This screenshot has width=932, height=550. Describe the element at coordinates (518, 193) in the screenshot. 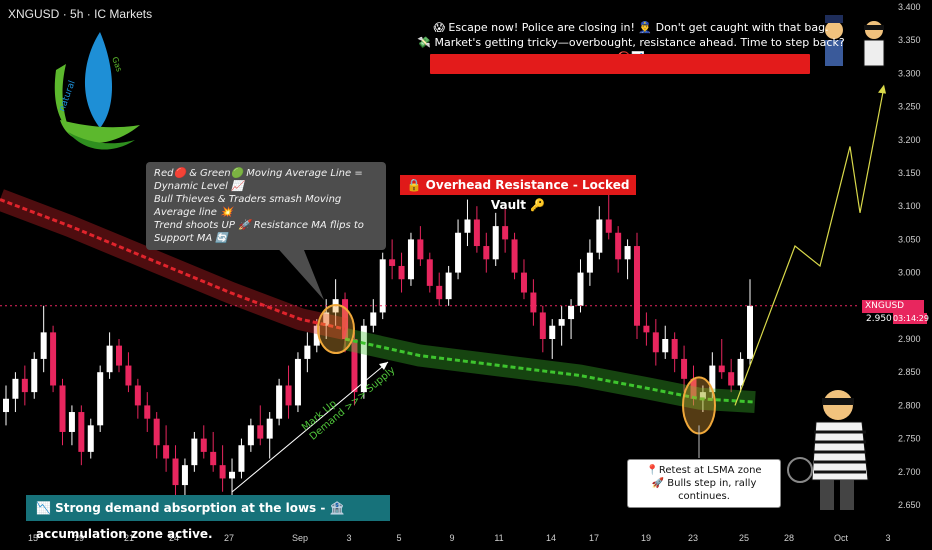

I see `resistance-label: 🔒 Overhead Resistance - Locked Vault 🔑` at that location.